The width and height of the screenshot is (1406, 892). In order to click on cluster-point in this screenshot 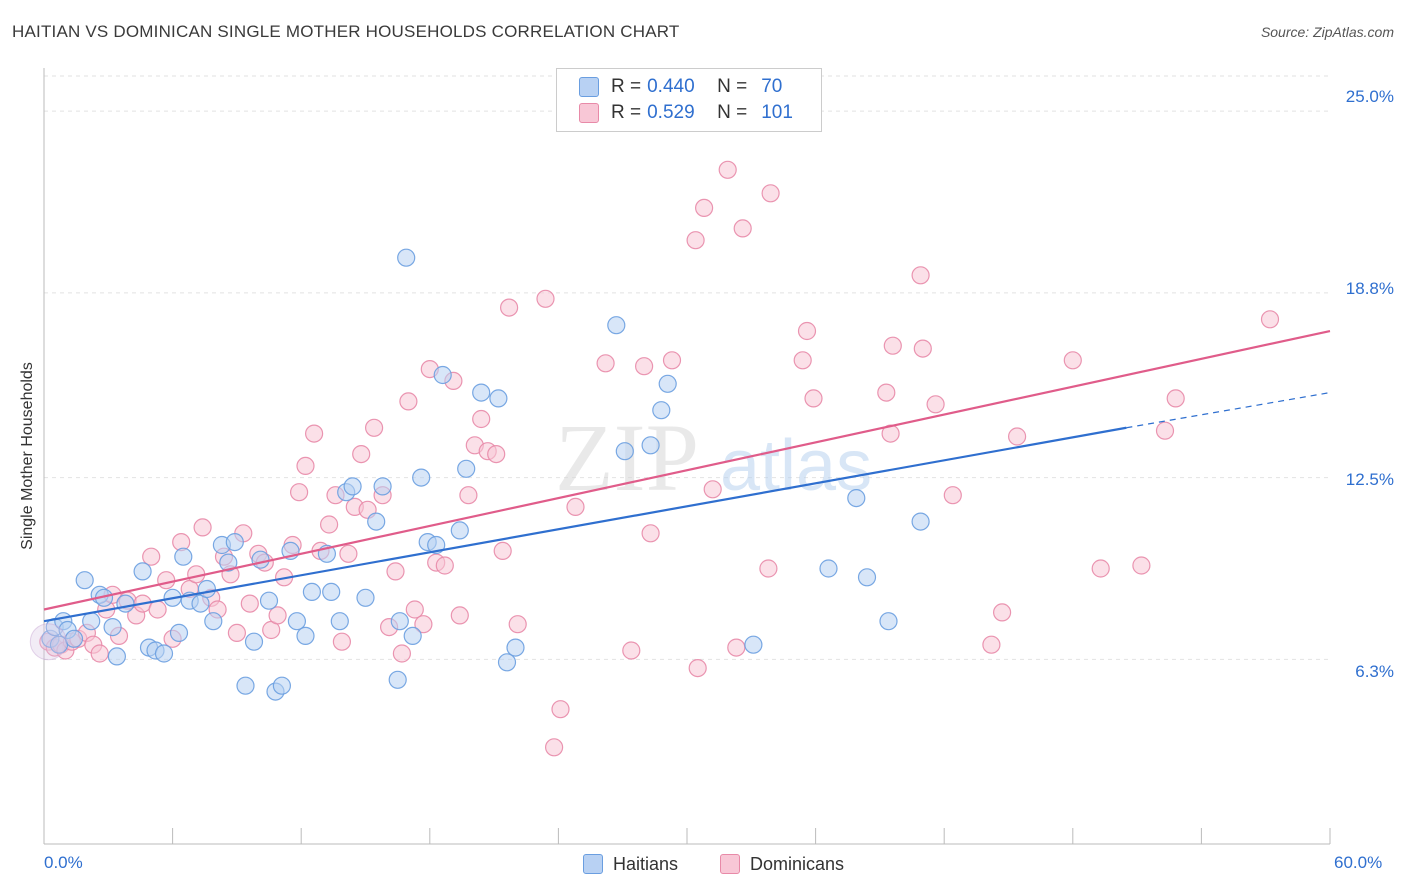, I will do `click(48, 642)`.